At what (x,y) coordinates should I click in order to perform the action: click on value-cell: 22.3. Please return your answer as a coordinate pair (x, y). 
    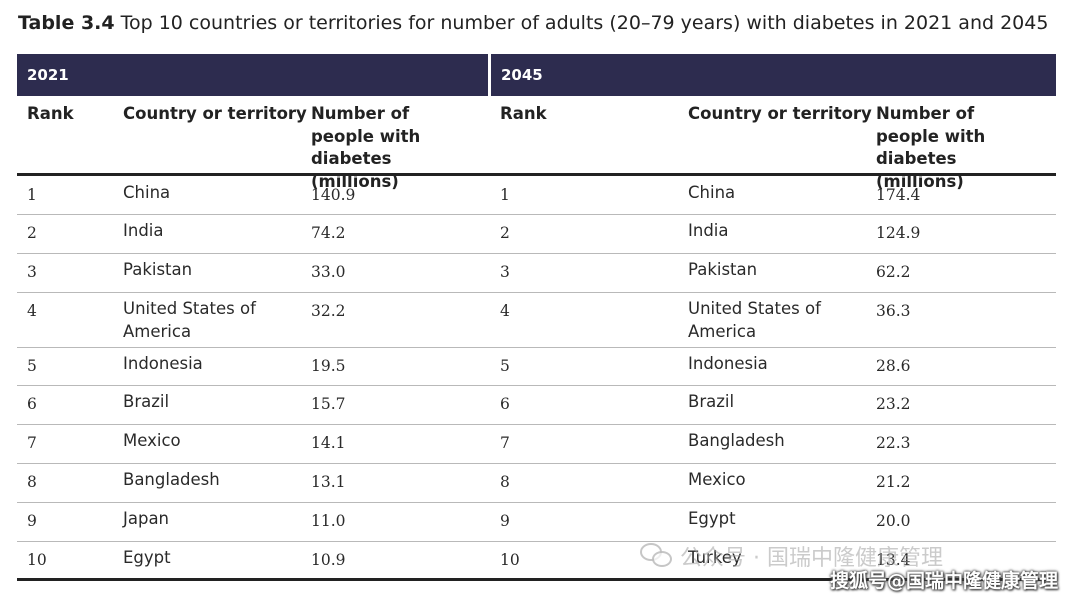
    Looking at the image, I should click on (893, 443).